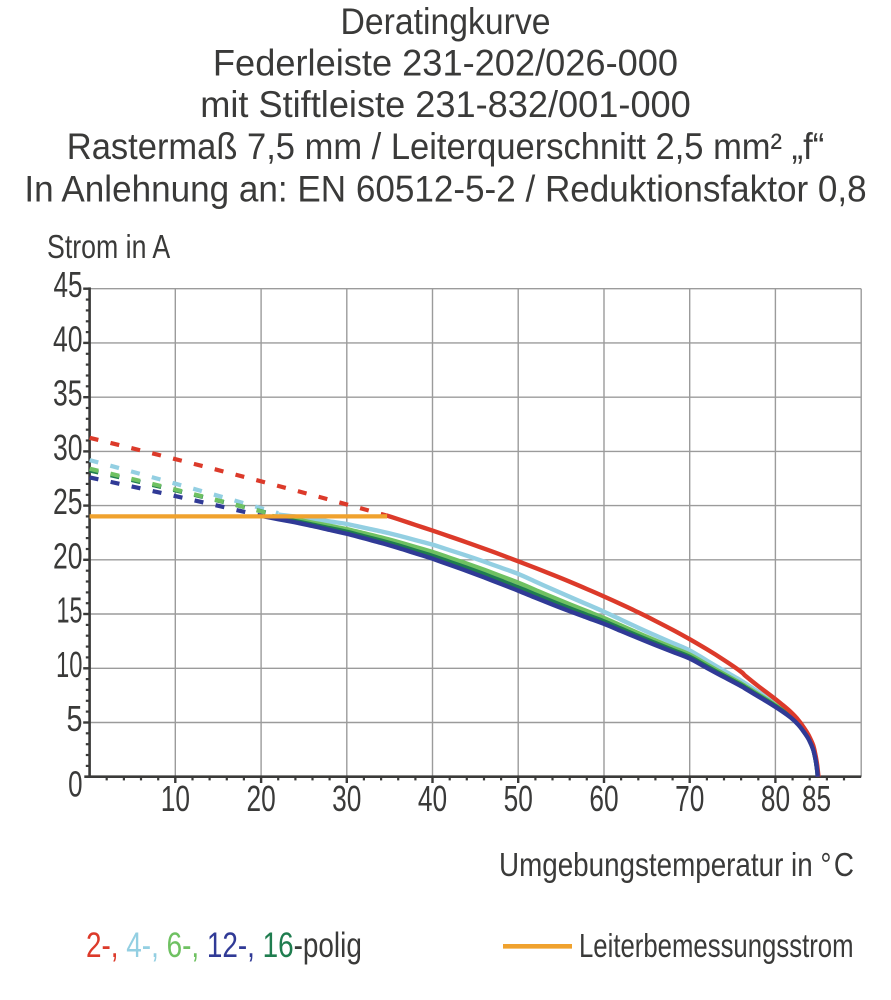  What do you see at coordinates (224, 945) in the screenshot?
I see `svg-text: 2-, 4-, 6-, 12-, 16-polig` at bounding box center [224, 945].